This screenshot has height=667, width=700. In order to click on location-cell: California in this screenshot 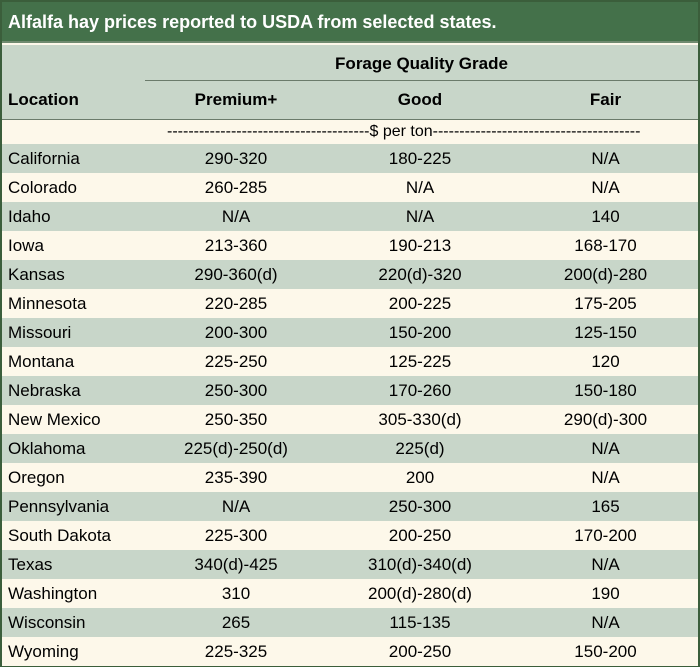, I will do `click(44, 158)`.